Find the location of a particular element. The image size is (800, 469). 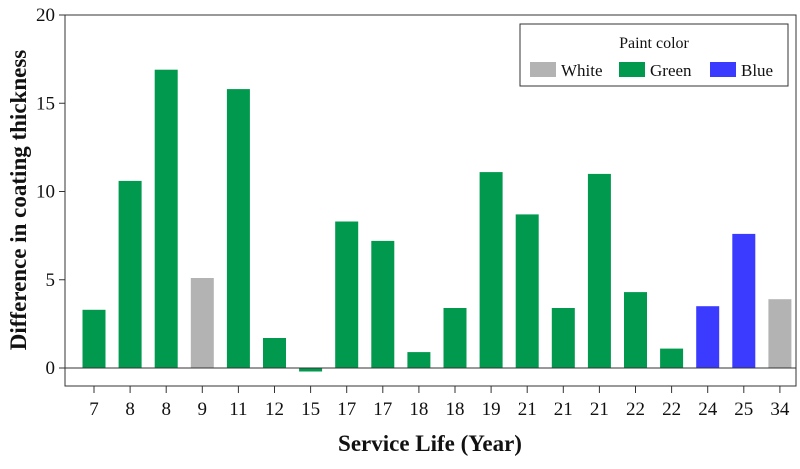

legend-entries: White Green Blue is located at coordinates (651, 70).